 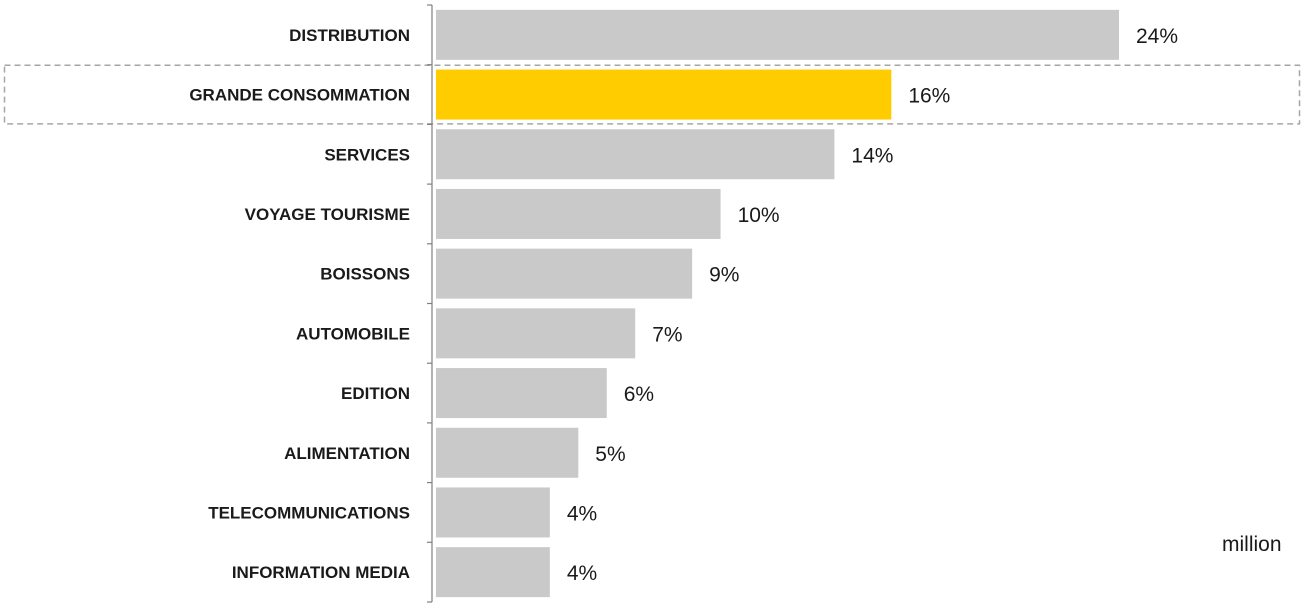 What do you see at coordinates (724, 275) in the screenshot?
I see `value-label: 9%` at bounding box center [724, 275].